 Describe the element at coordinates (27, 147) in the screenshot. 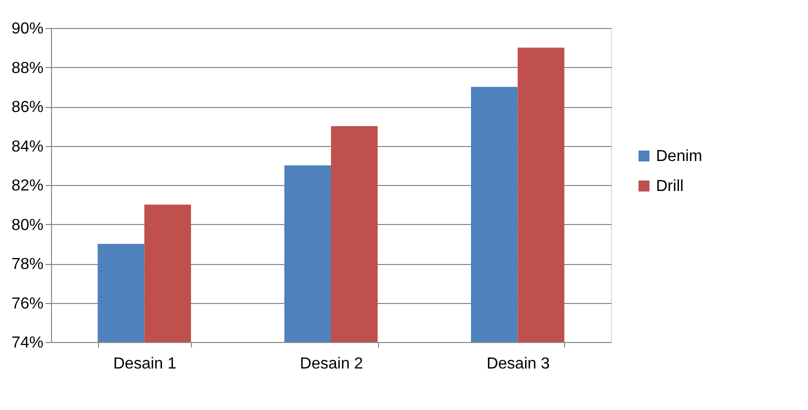

I see `y-tick-label: 84%` at that location.